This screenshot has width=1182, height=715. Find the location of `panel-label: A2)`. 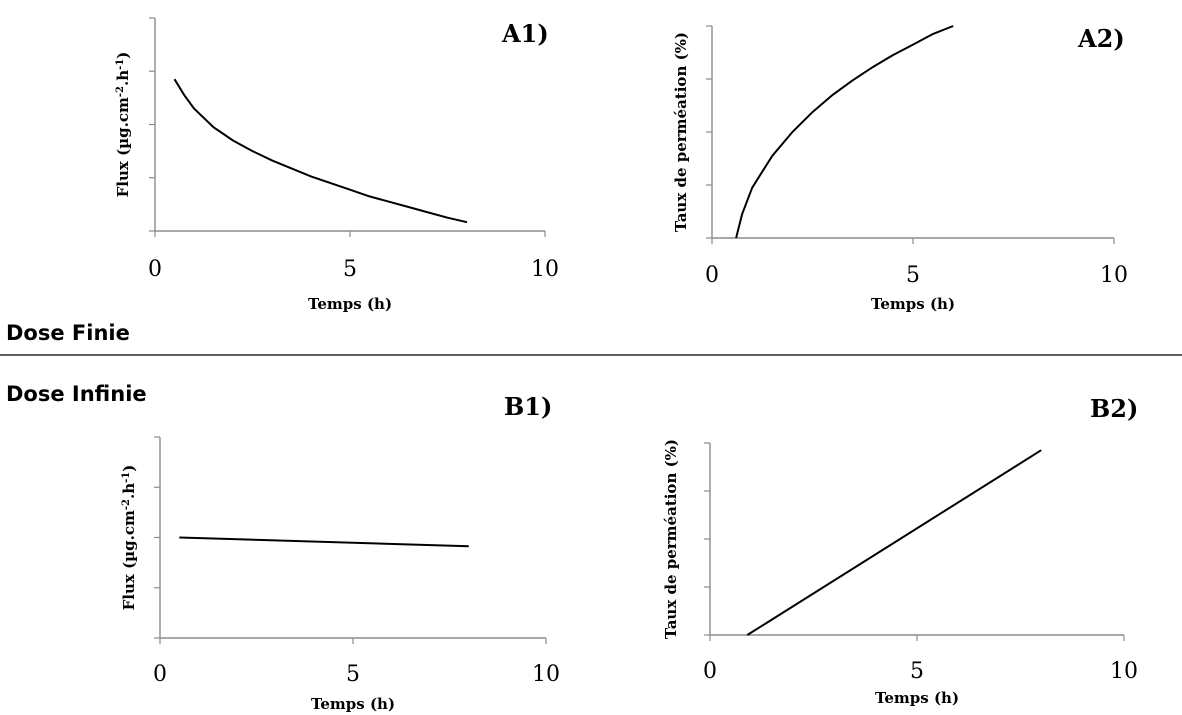

panel-label: A2) is located at coordinates (1101, 38).